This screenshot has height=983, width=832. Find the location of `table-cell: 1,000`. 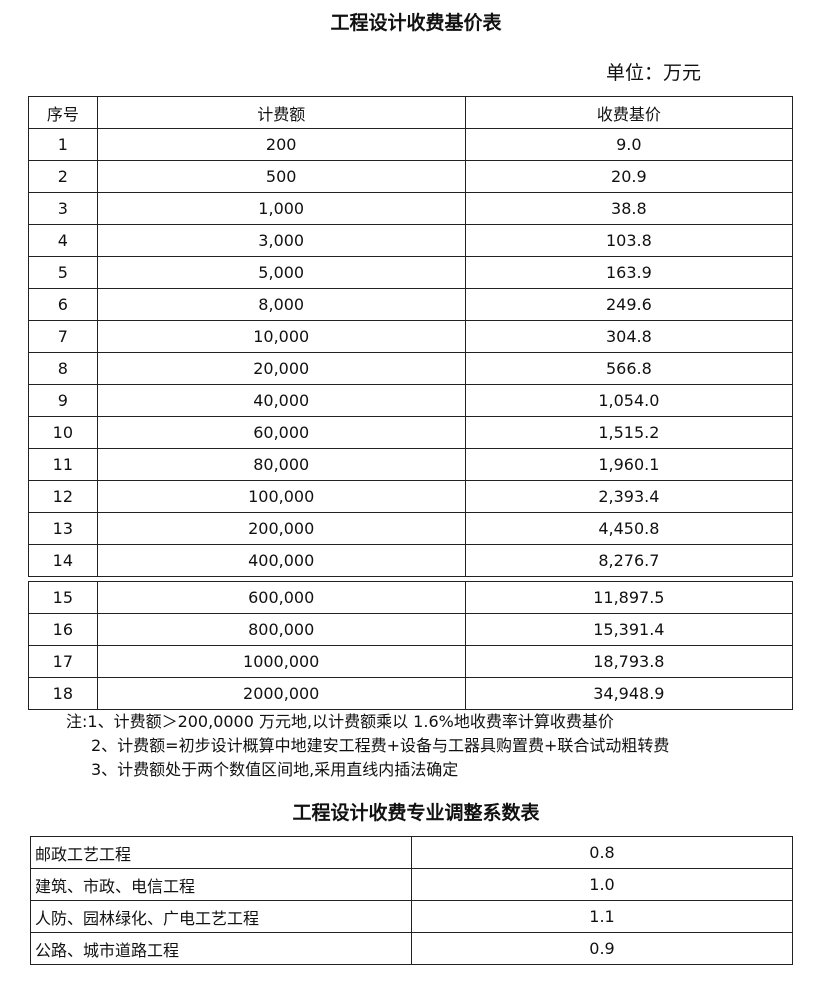

table-cell: 1,000 is located at coordinates (281, 208).